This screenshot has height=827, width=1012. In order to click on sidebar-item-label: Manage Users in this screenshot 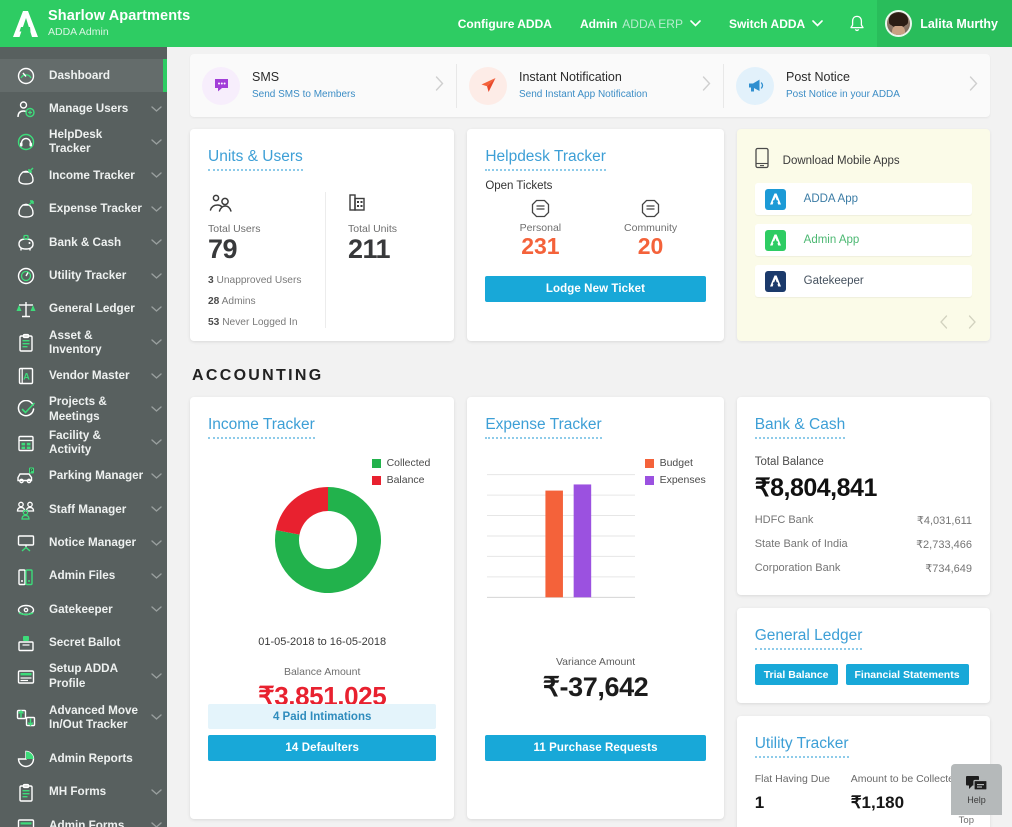, I will do `click(89, 108)`.